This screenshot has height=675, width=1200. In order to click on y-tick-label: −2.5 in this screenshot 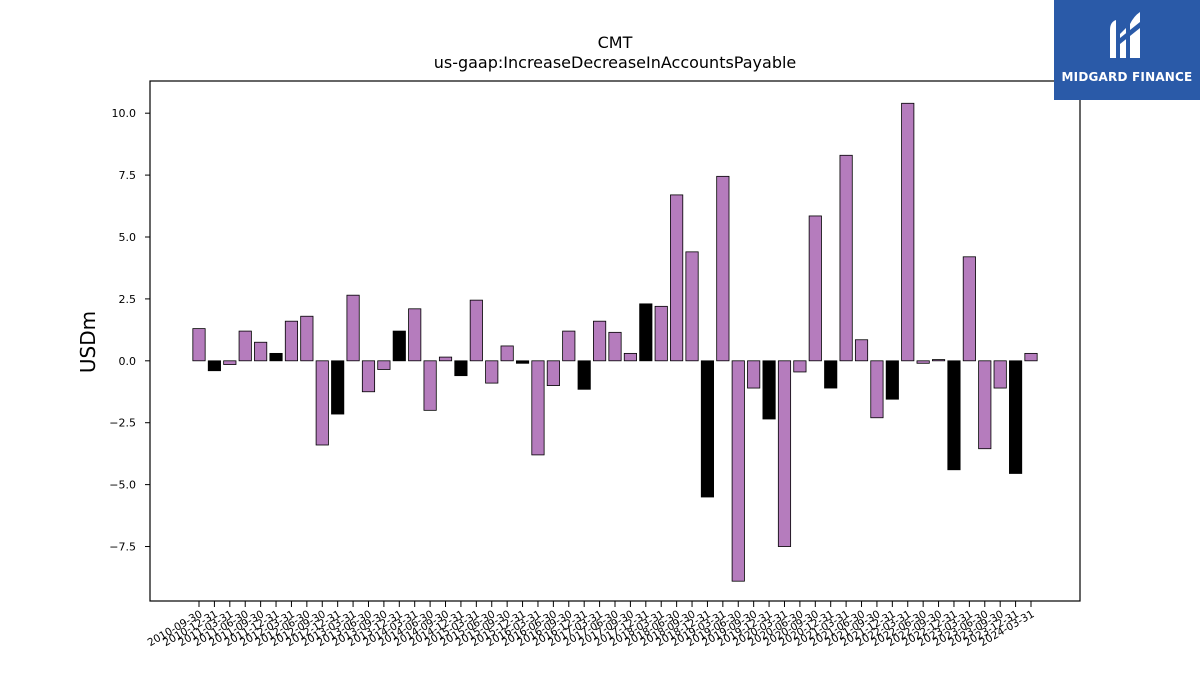, I will do `click(122, 423)`.